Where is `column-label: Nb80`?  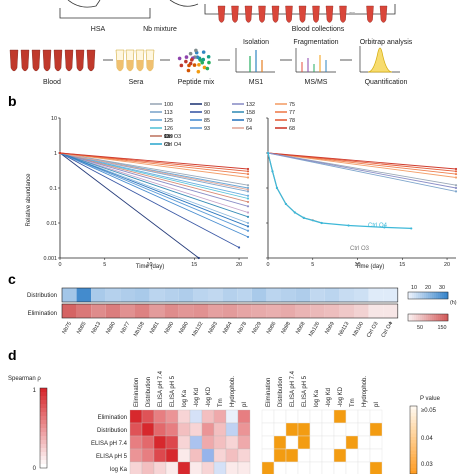
column-label: Nb80 is located at coordinates (184, 328).